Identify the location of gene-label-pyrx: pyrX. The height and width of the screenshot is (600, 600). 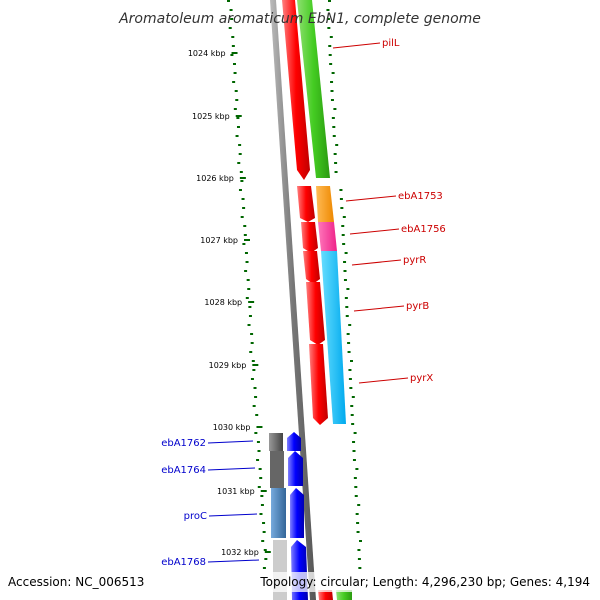
(421, 378).